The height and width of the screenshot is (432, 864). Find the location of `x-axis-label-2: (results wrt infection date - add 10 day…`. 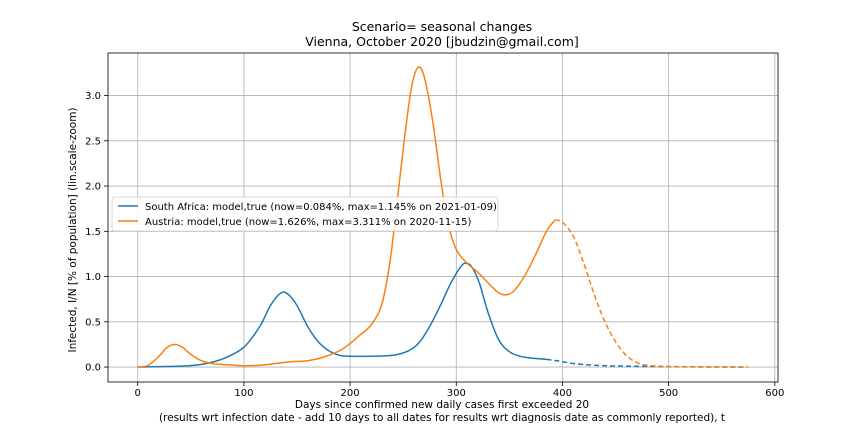

x-axis-label-2: (results wrt infection date - add 10 day… is located at coordinates (442, 418).